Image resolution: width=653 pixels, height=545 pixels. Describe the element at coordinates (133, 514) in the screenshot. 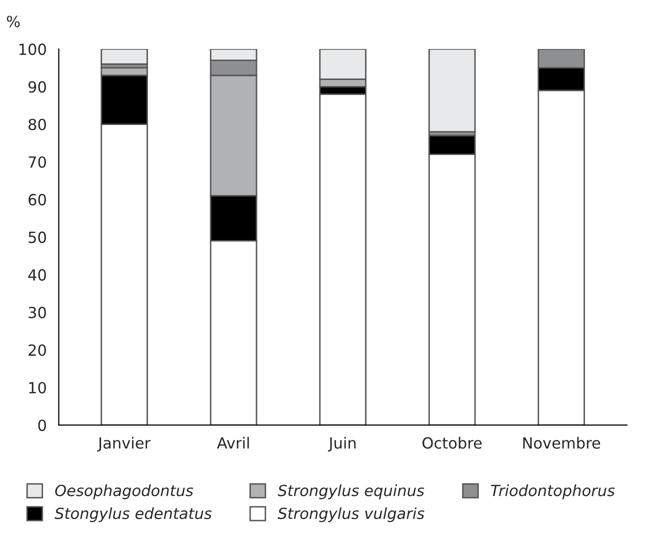

I see `legend-label: Stongylus edentatus` at that location.